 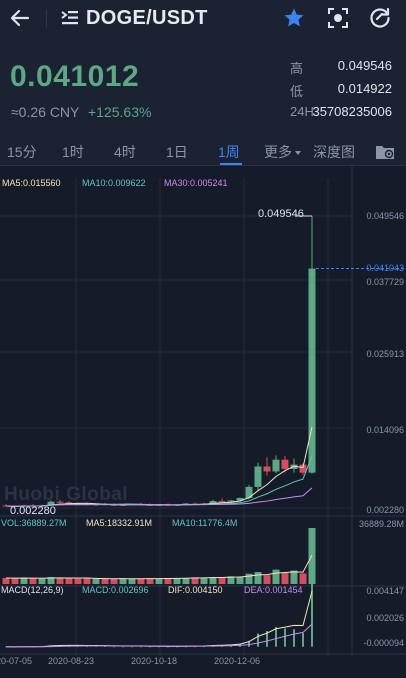 What do you see at coordinates (205, 523) in the screenshot?
I see `vol-ma10-legend: MA10:11776.4M` at bounding box center [205, 523].